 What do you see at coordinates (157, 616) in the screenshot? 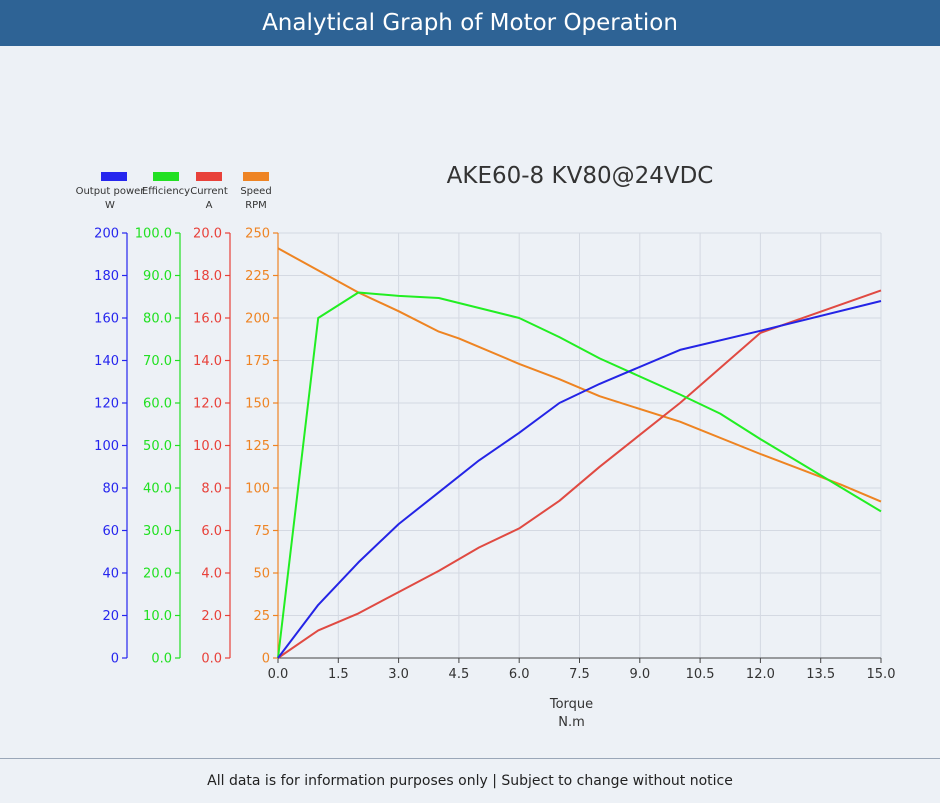
I see `y-tick-label-eff: 10.0` at bounding box center [157, 616].